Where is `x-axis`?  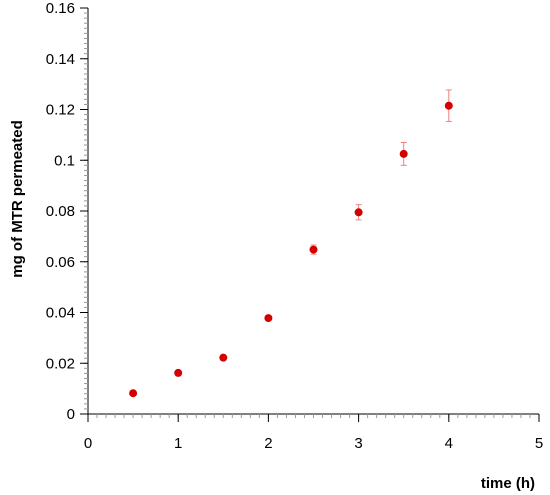 x-axis is located at coordinates (313, 417).